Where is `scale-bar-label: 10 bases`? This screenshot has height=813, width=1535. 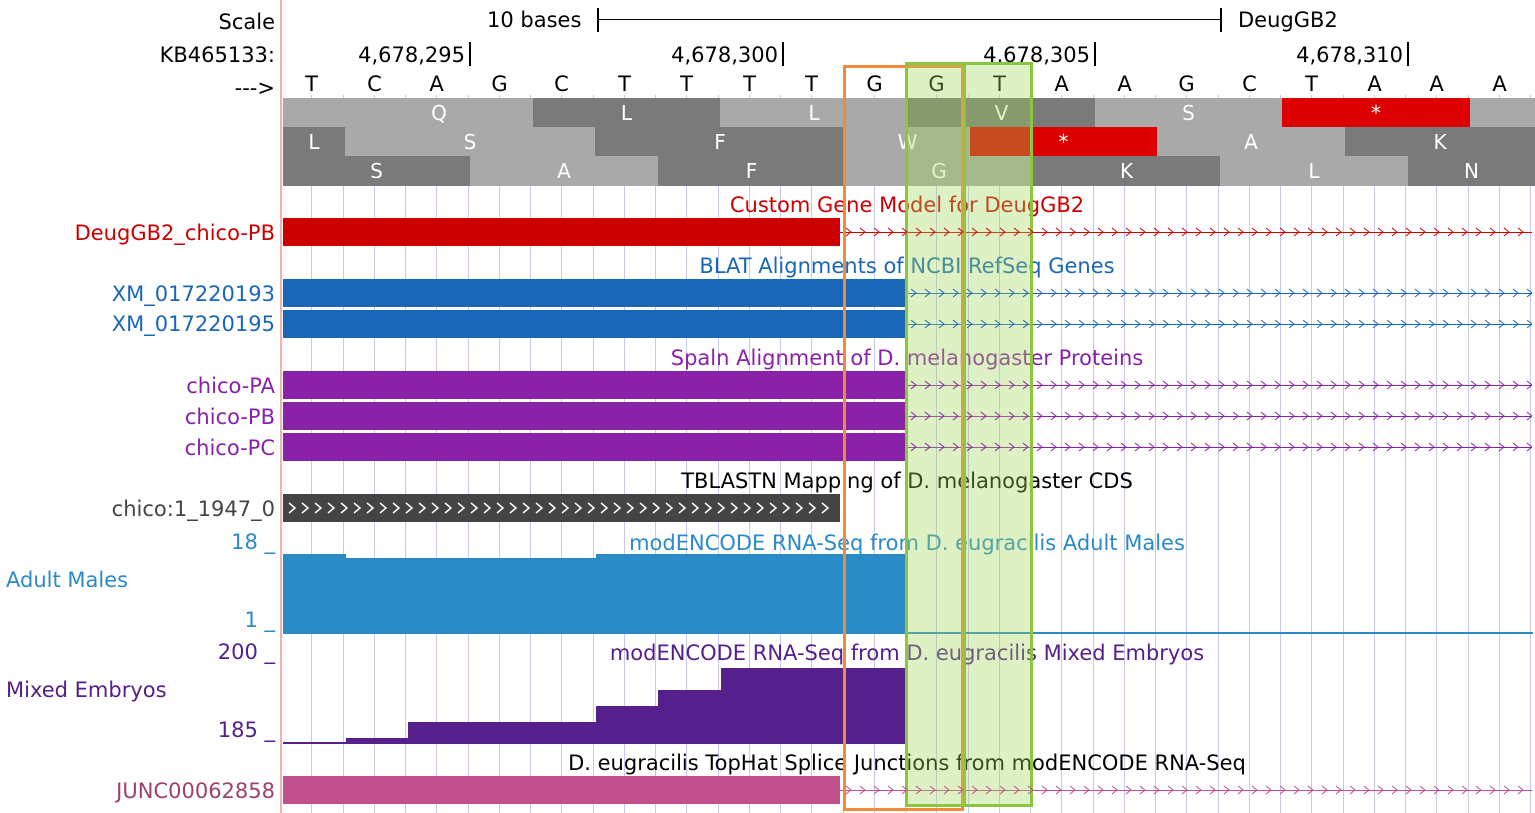
scale-bar-label: 10 bases is located at coordinates (534, 20).